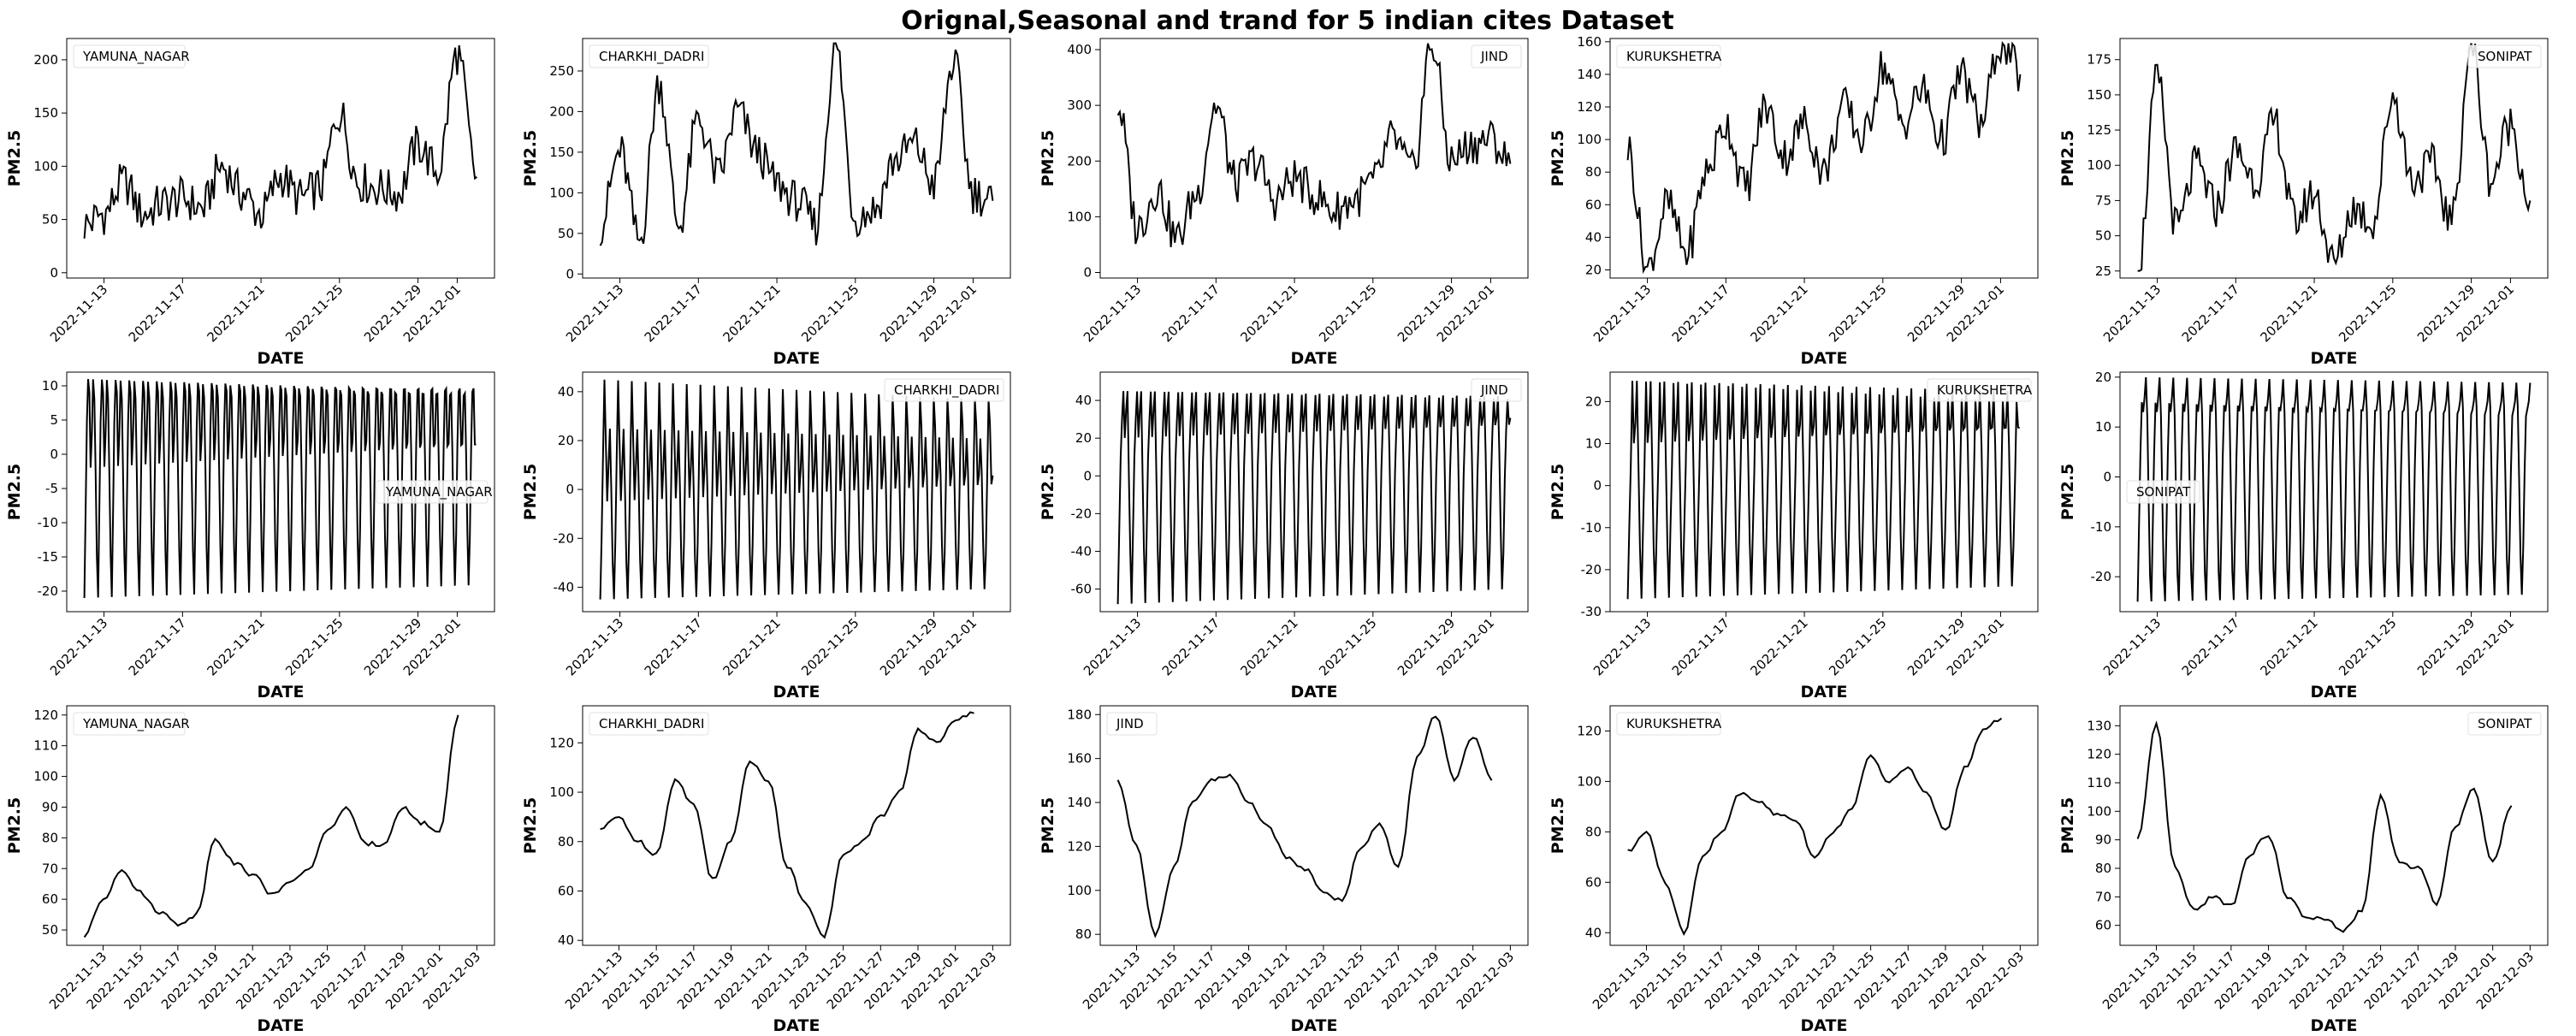  I want to click on y-tick-label: 70, so click(50, 868).